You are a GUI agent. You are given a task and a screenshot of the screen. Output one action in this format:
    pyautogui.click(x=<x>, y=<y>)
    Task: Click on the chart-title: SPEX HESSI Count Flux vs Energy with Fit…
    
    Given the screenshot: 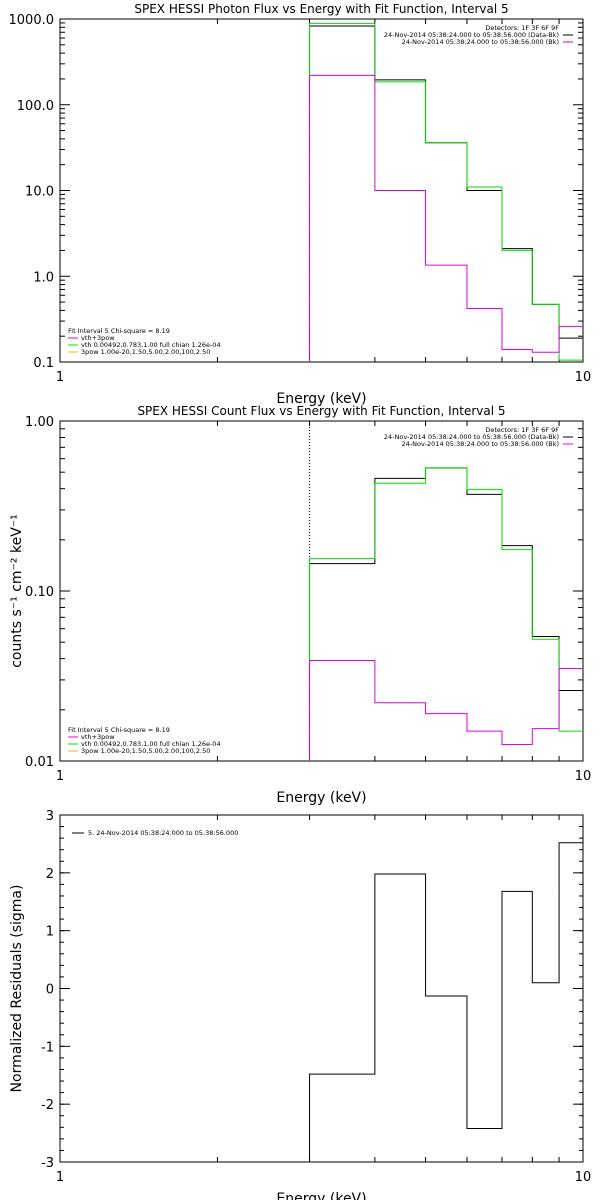 What is the action you would take?
    pyautogui.click(x=321, y=411)
    